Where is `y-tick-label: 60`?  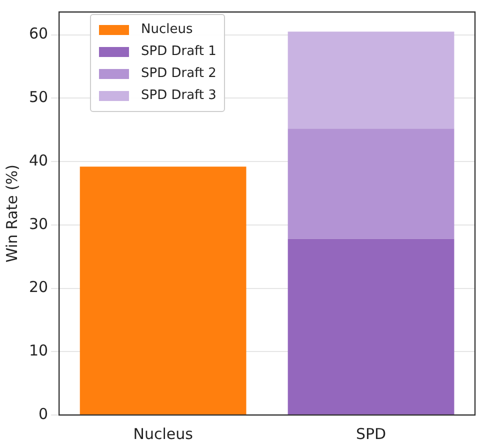
y-tick-label: 60 is located at coordinates (38, 33).